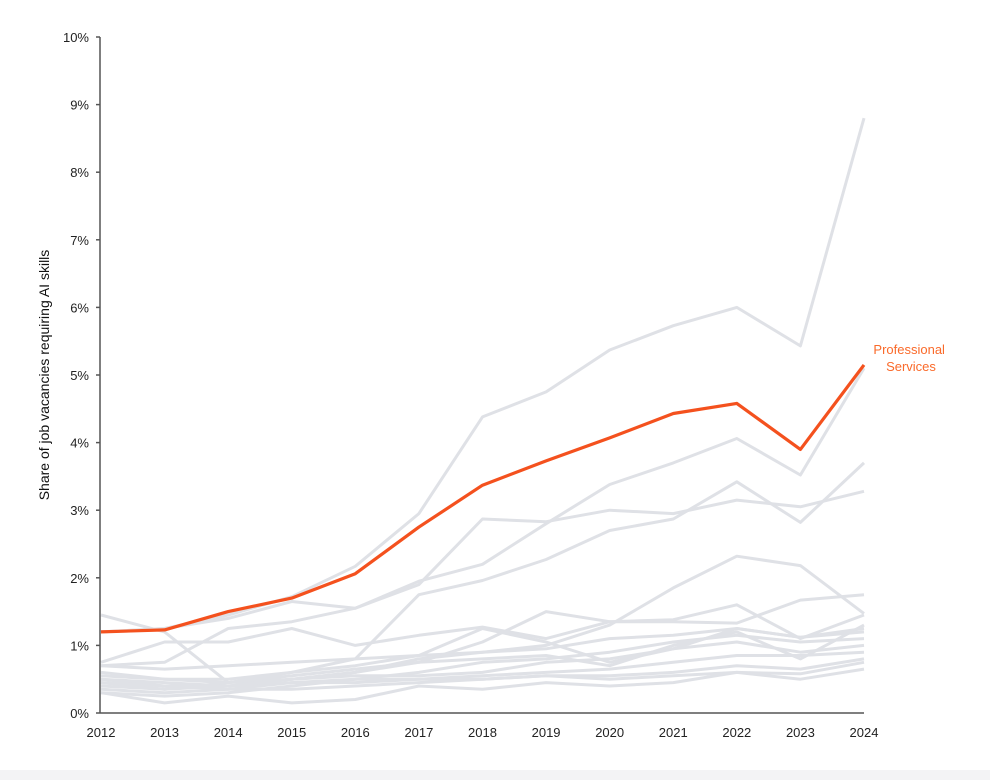 This screenshot has width=990, height=780. I want to click on x-tick-label: 2013, so click(164, 732).